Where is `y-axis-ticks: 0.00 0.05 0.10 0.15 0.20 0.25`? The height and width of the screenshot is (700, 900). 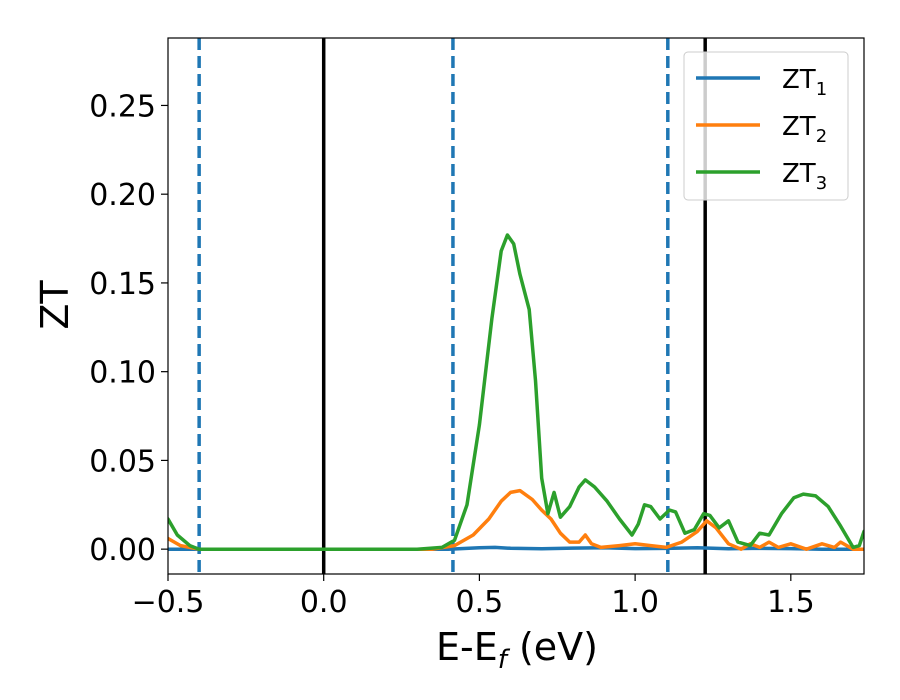
y-axis-ticks: 0.00 0.05 0.10 0.15 0.20 0.25 is located at coordinates (128, 328).